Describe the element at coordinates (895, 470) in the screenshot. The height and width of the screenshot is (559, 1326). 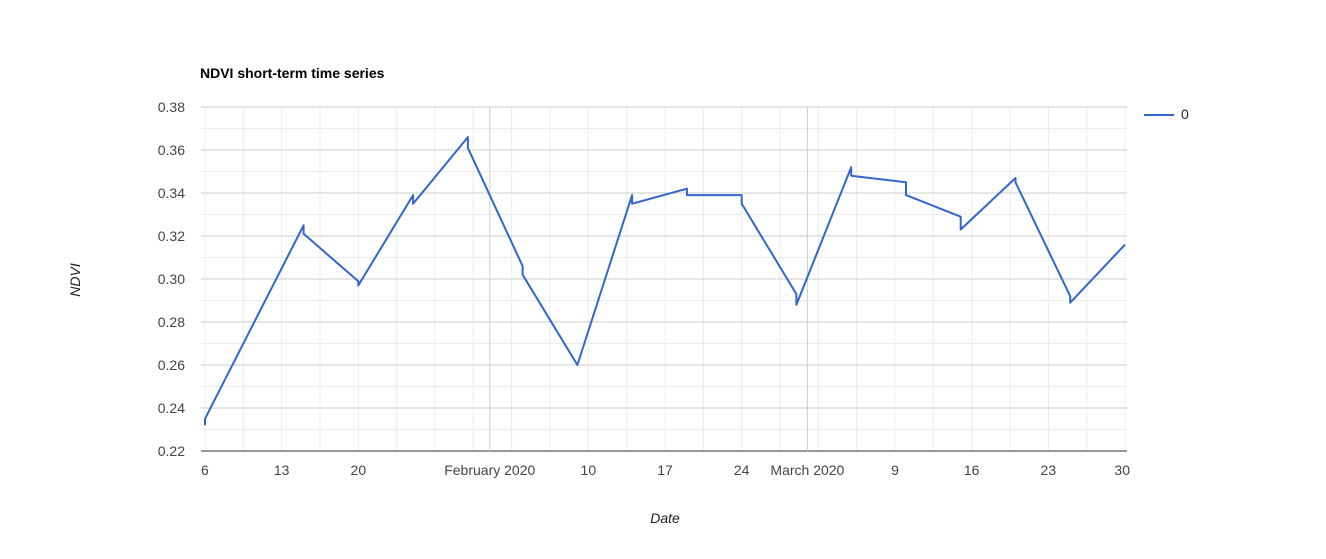
I see `x-tick-label: 9` at that location.